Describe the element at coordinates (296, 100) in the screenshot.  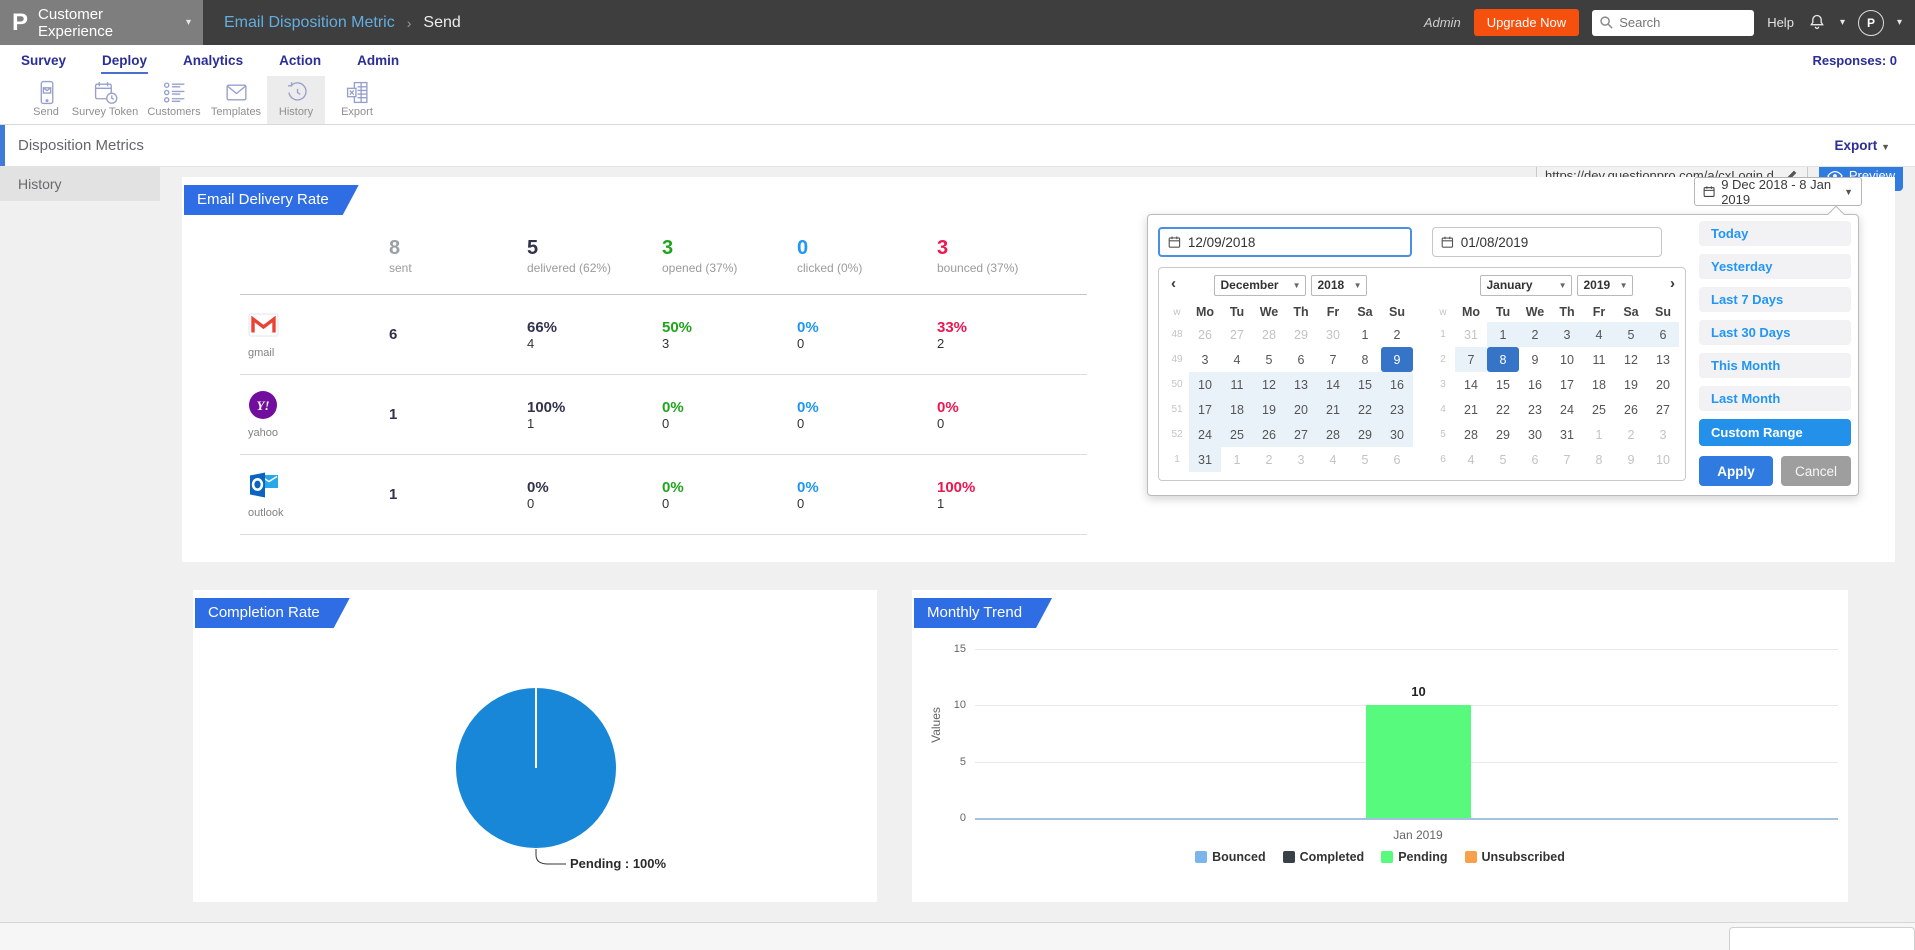
I see `toolbar-item-history: History` at that location.